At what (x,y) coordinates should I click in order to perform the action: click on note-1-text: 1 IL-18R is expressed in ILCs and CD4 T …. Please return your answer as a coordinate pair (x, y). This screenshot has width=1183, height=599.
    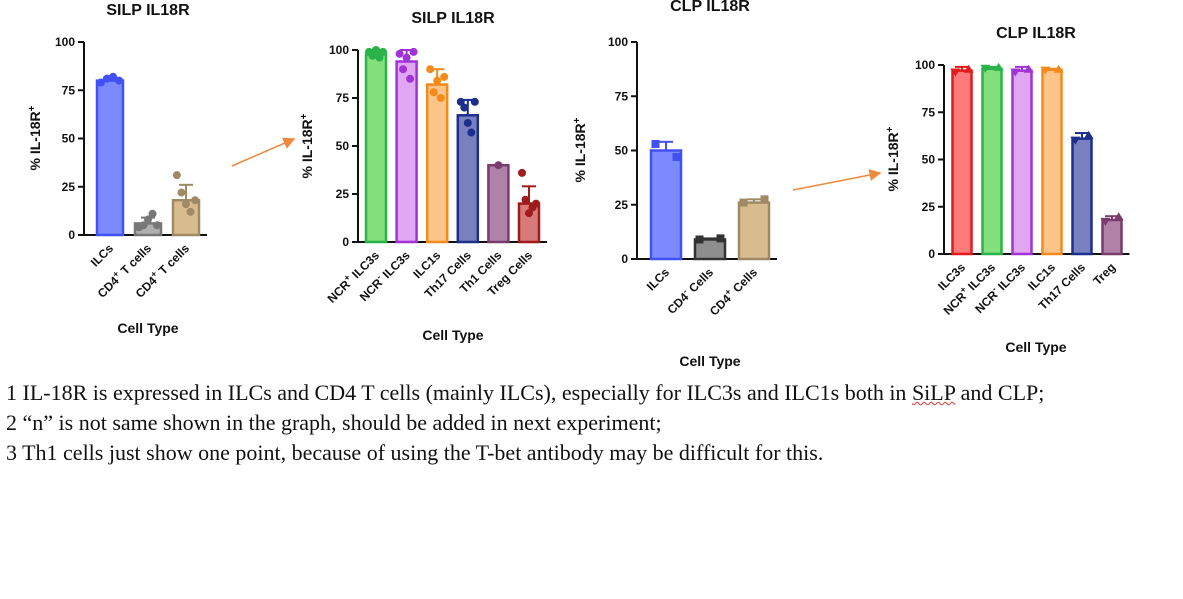
    Looking at the image, I should click on (459, 392).